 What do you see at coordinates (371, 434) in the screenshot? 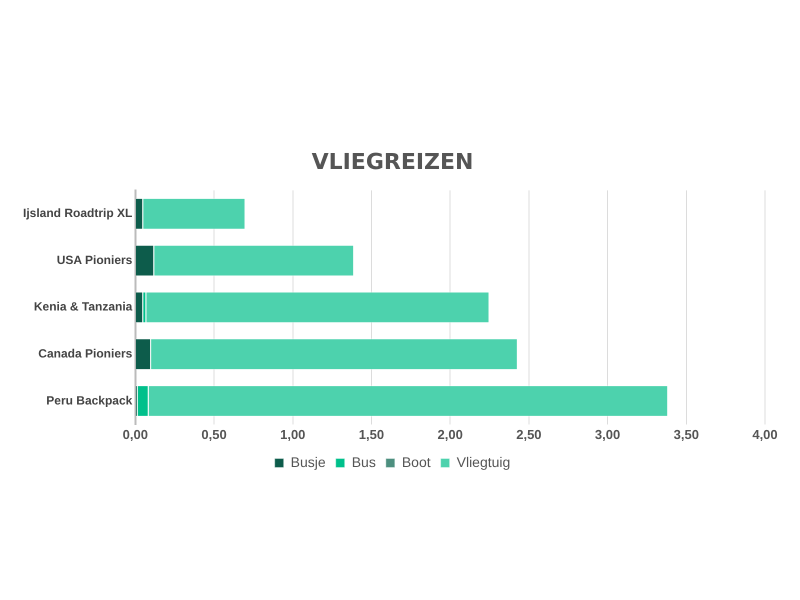
I see `x-tick-label: 1,50` at bounding box center [371, 434].